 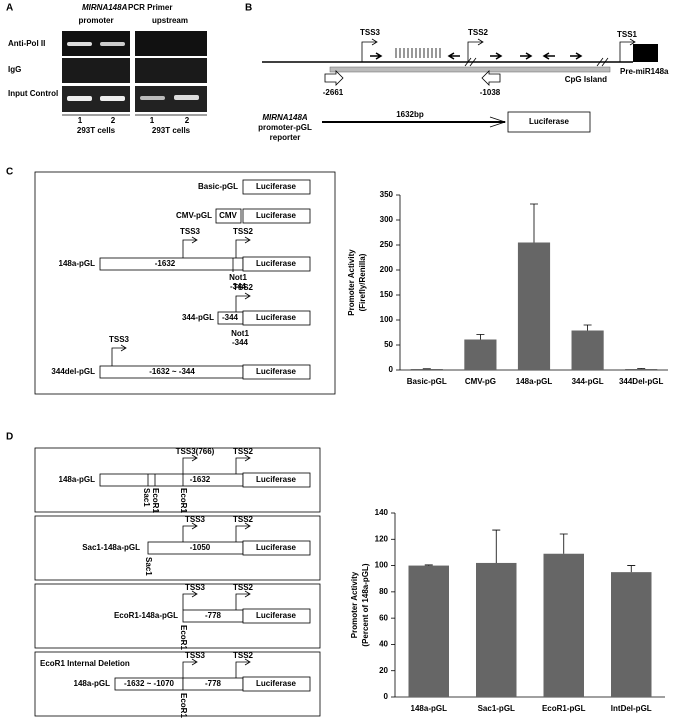 I want to click on panel-label: D, so click(x=9, y=437).